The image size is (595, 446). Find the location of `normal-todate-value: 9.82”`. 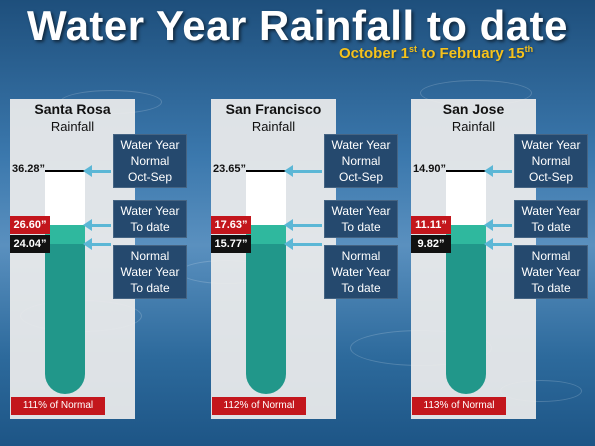

normal-todate-value: 9.82” is located at coordinates (431, 244).